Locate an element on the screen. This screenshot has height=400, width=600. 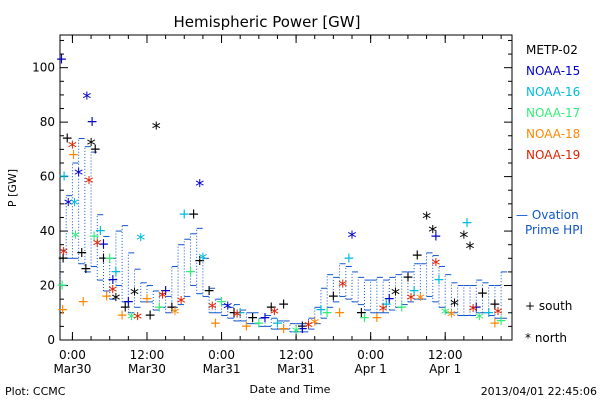
x-axis-label: Date and Time is located at coordinates (290, 389).